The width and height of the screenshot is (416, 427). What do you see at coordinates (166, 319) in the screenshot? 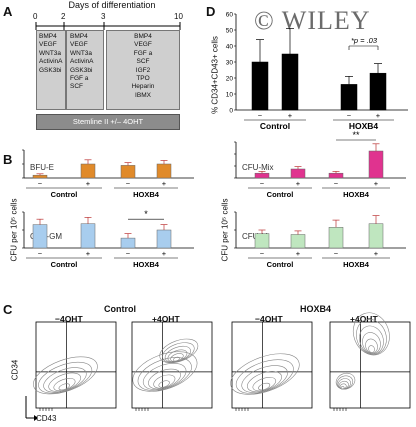
I see `c-control-plus-label: +4OHT` at bounding box center [166, 319].